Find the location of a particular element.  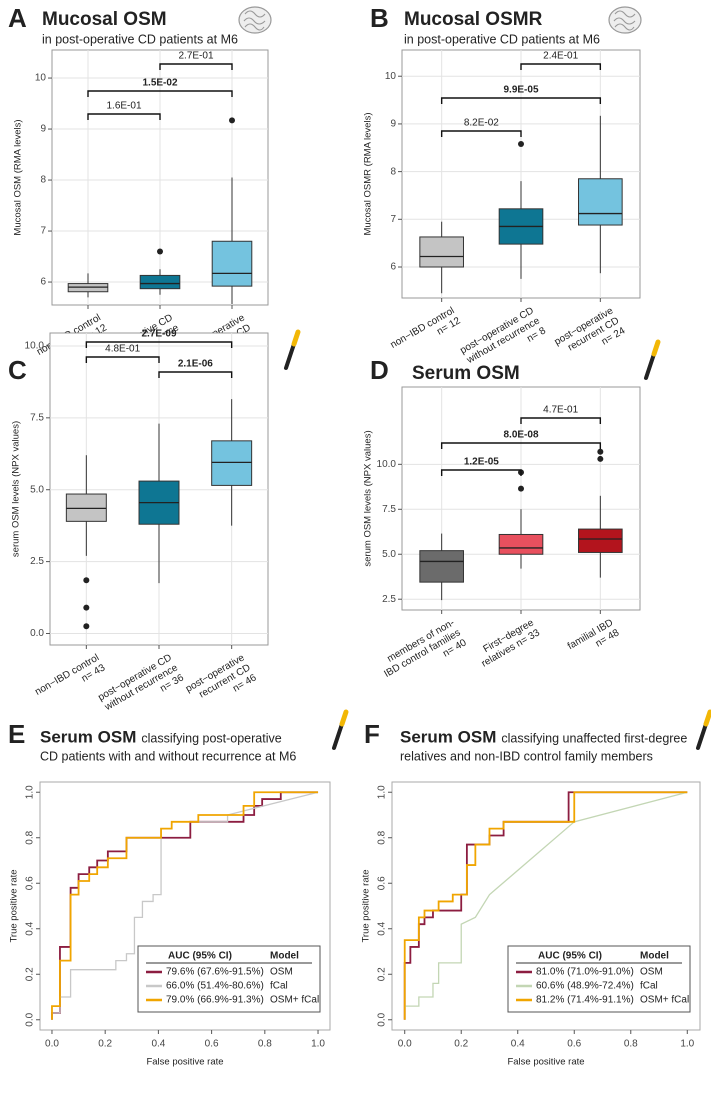

chart-subtitle: classifying post-operative is located at coordinates (211, 738).